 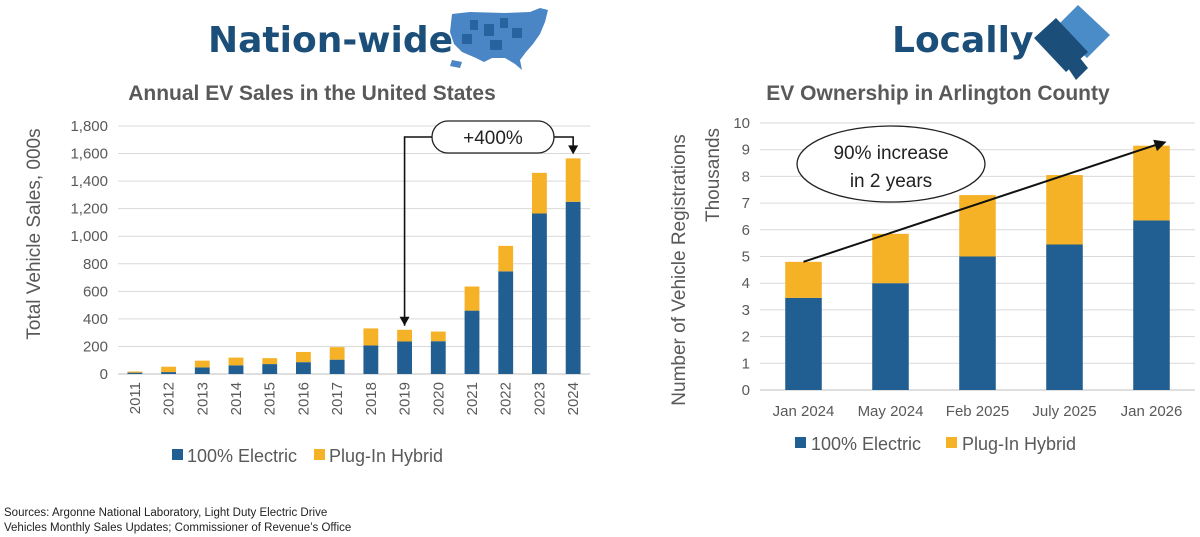 What do you see at coordinates (890, 153) in the screenshot?
I see `right-annotation-line1: 90% increase` at bounding box center [890, 153].